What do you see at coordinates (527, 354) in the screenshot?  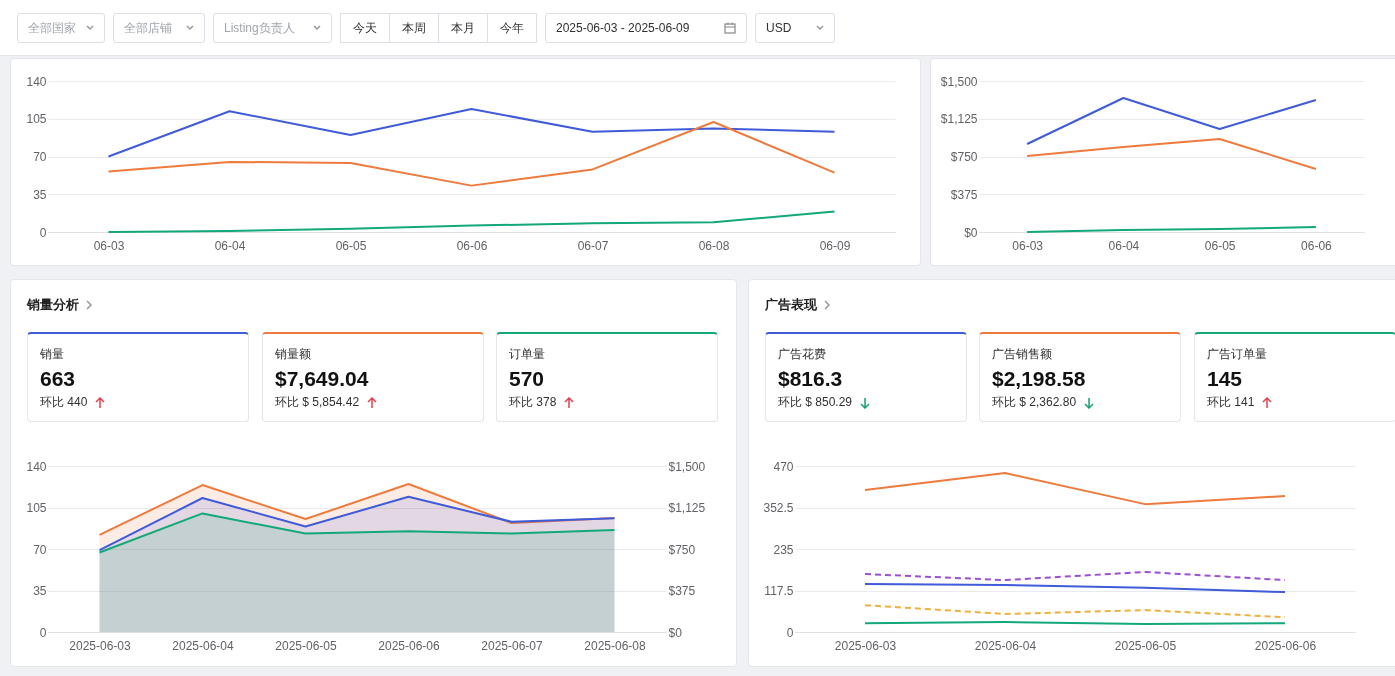 I see `text: 订单量` at bounding box center [527, 354].